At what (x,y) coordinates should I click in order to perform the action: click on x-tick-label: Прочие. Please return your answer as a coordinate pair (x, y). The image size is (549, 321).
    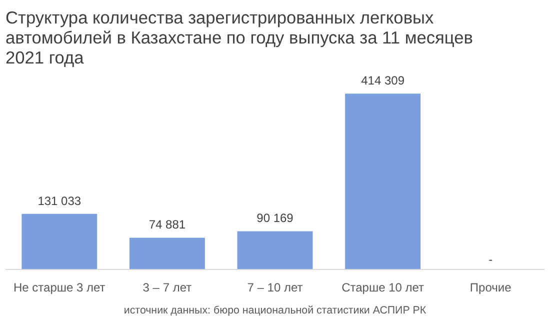
    Looking at the image, I should click on (491, 287).